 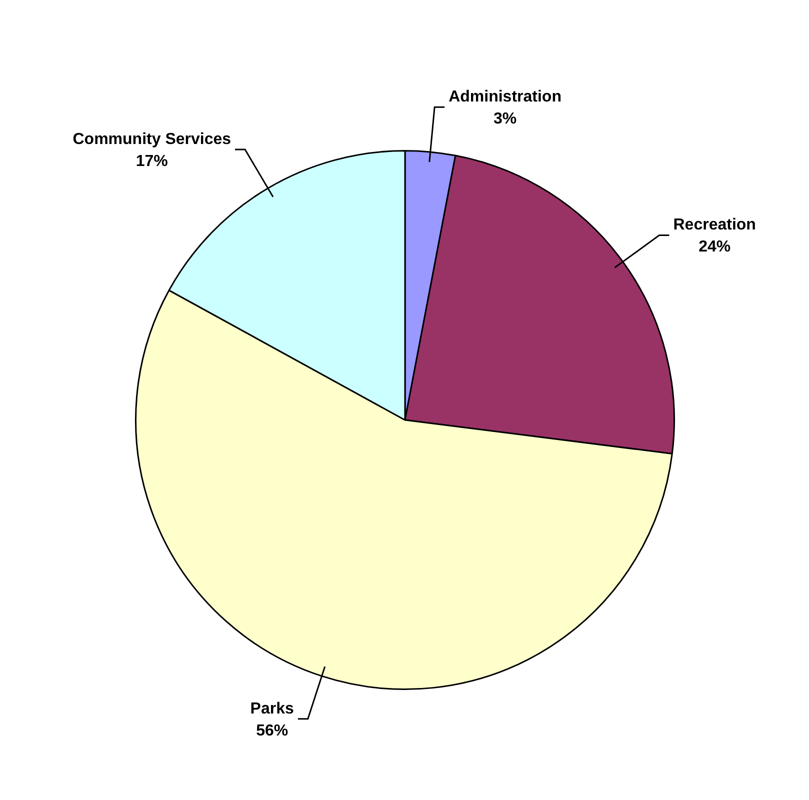 What do you see at coordinates (714, 247) in the screenshot?
I see `data-label: 24%` at bounding box center [714, 247].